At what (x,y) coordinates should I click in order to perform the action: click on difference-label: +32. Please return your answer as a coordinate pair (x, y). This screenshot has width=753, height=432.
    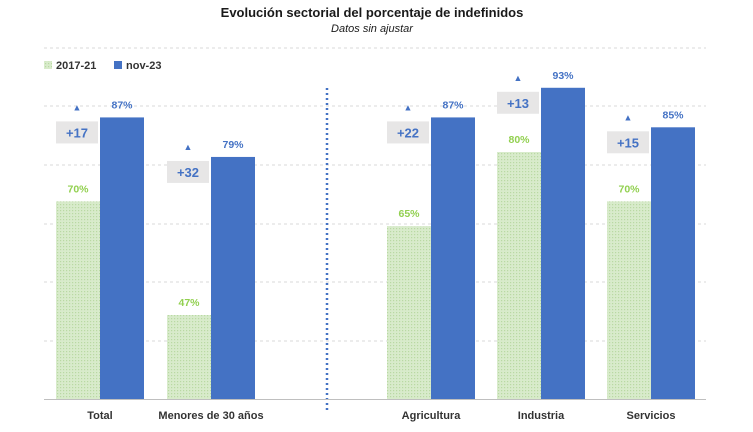
    Looking at the image, I should click on (188, 172).